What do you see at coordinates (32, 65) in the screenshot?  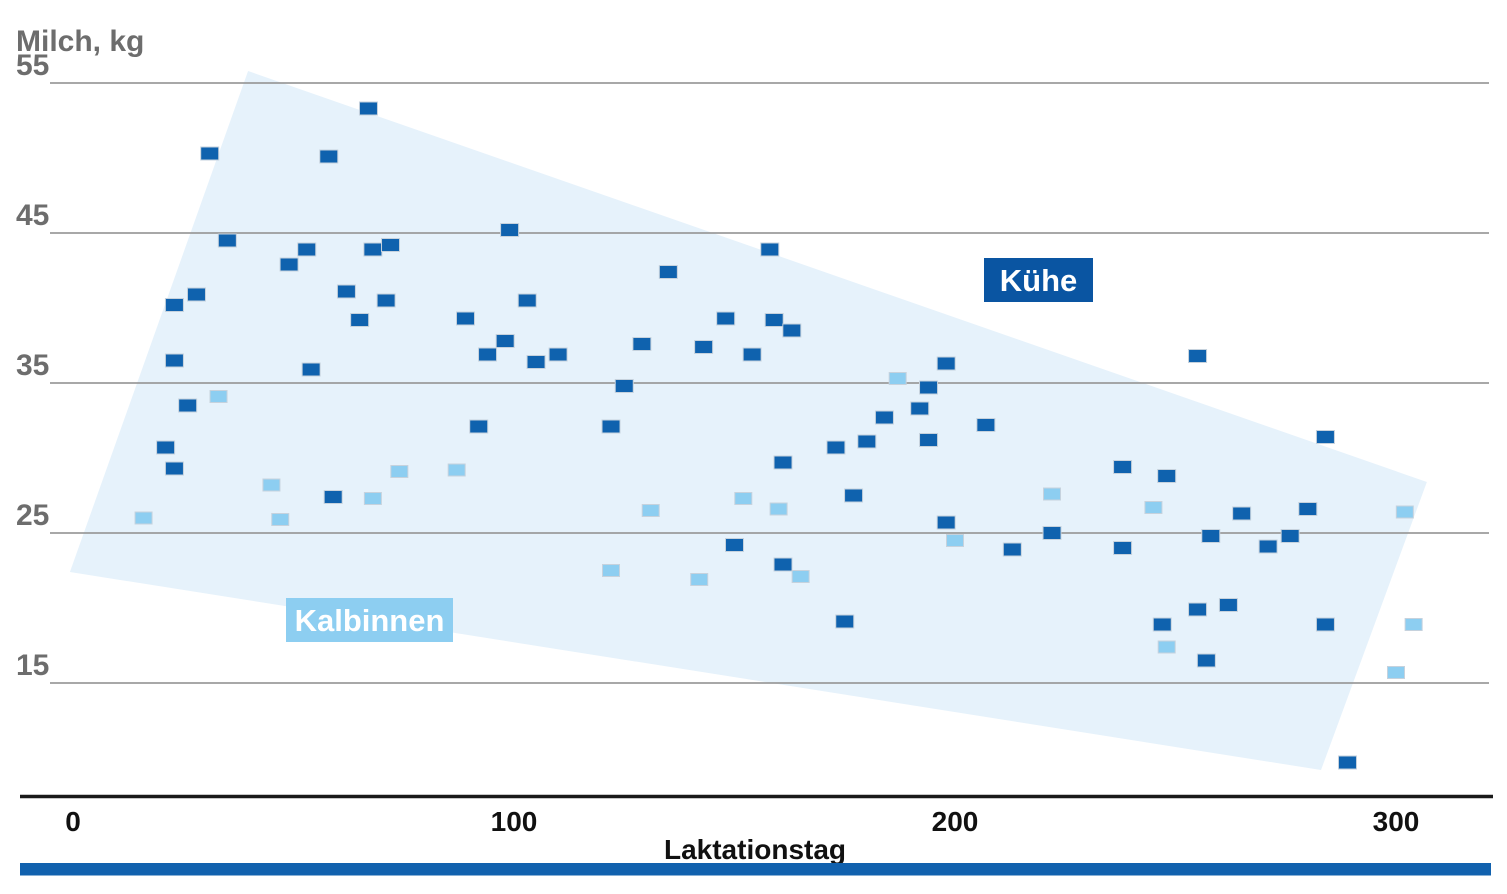 I see `y-tick-label-55: 55` at bounding box center [32, 65].